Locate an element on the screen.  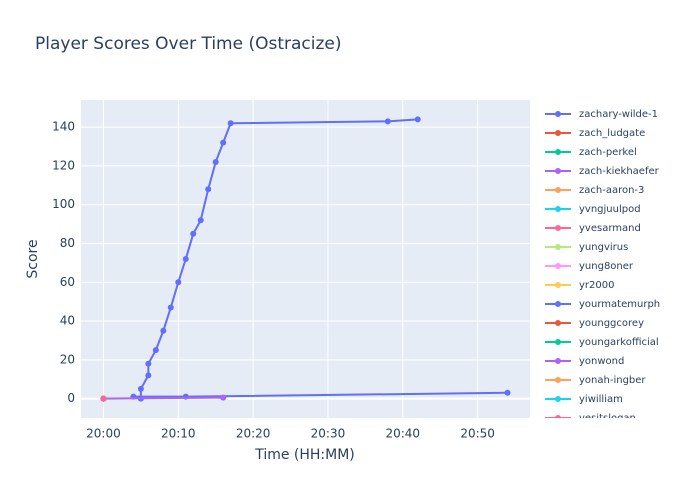
x-tick-label: 20:10 is located at coordinates (178, 434).